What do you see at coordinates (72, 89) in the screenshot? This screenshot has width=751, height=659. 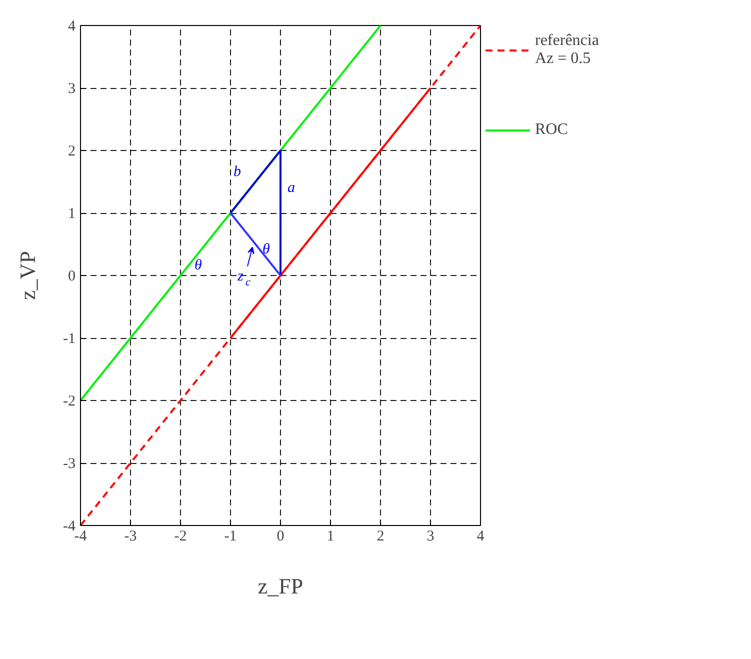 I see `y-tick-label: 3` at bounding box center [72, 89].